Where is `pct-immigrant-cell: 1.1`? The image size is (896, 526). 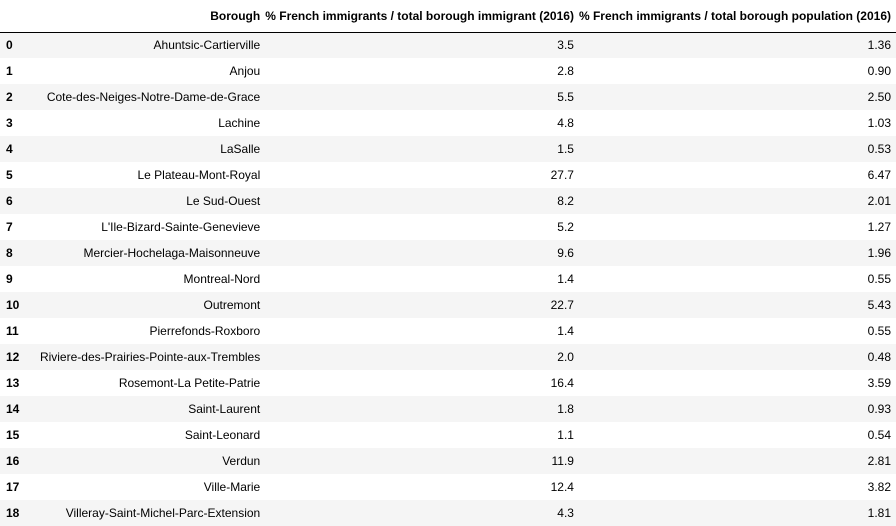 pct-immigrant-cell: 1.1 is located at coordinates (565, 435).